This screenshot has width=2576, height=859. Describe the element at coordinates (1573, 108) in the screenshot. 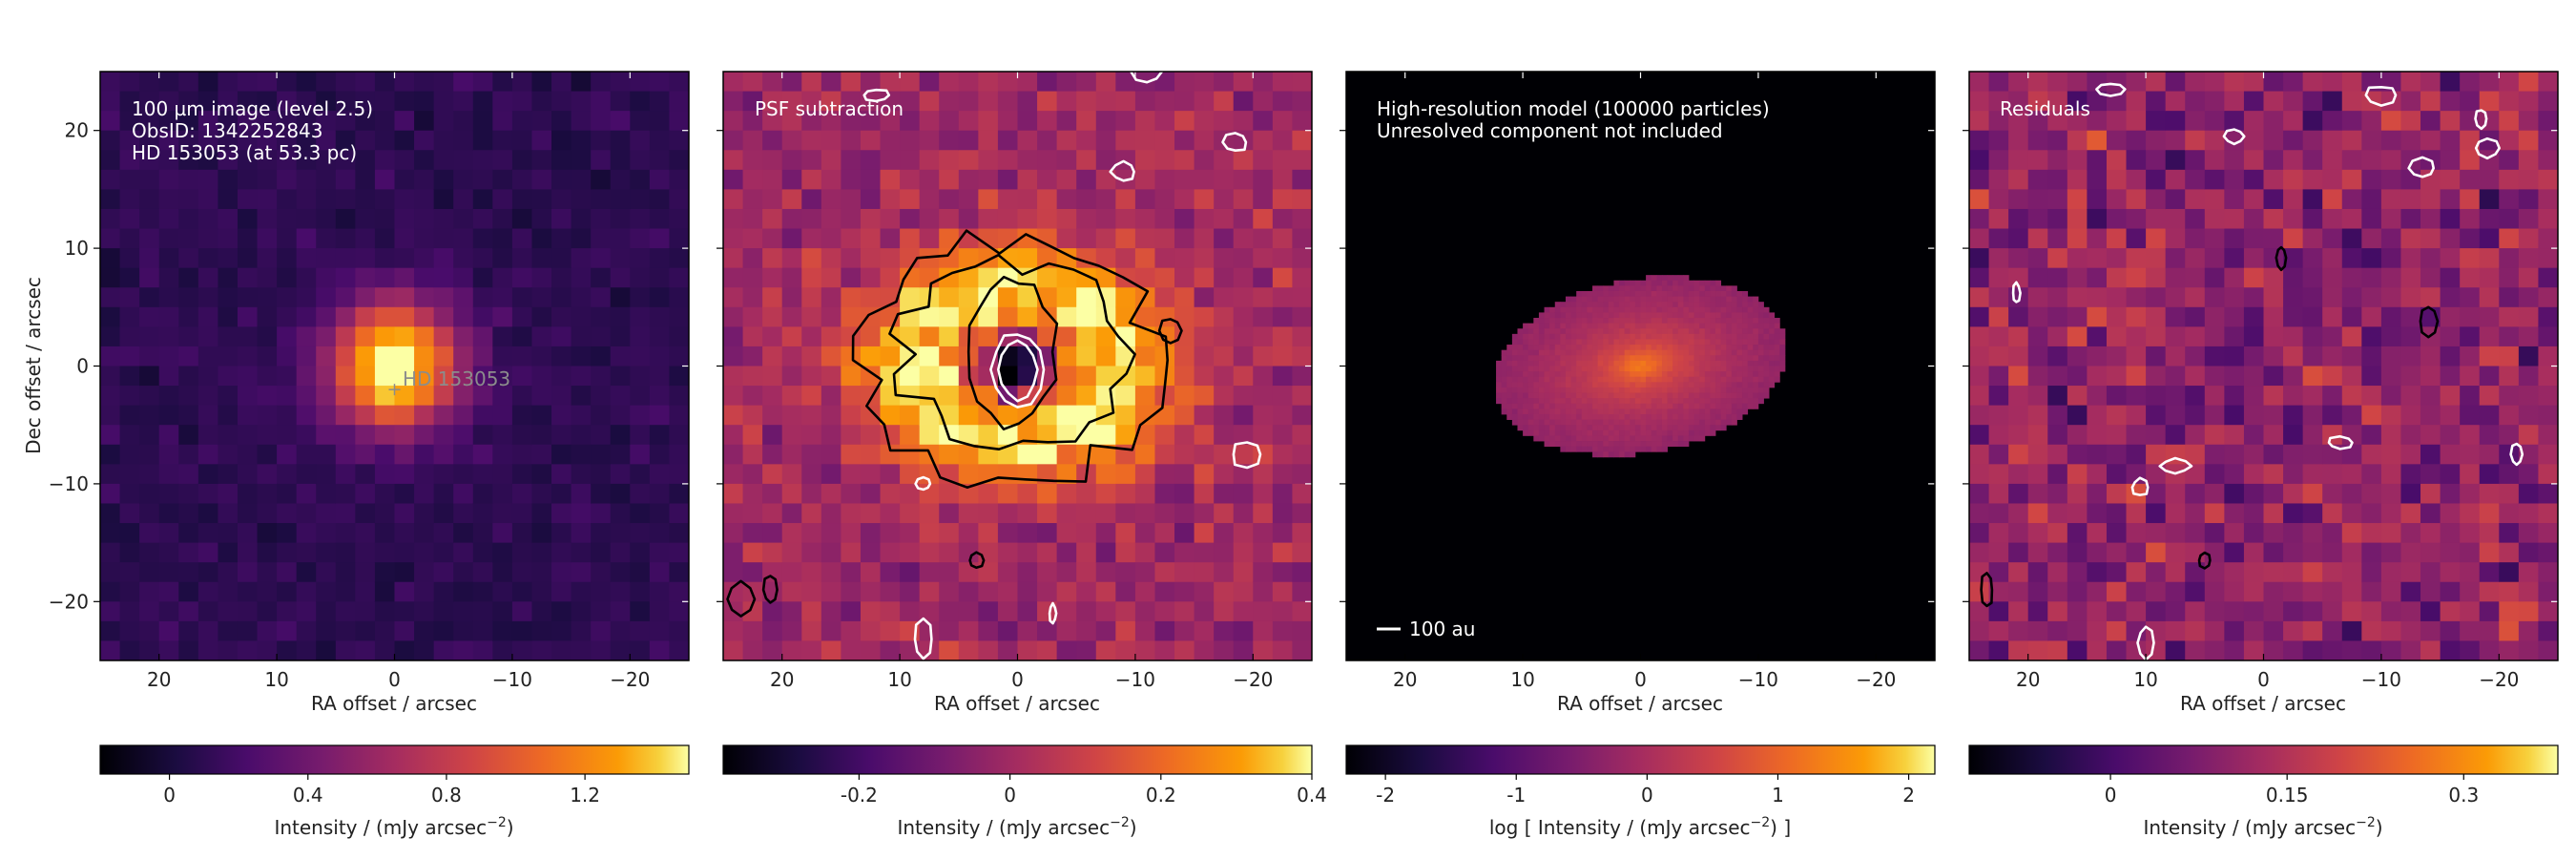

I see `annotation-line: High-resolution model (100000 particles)` at that location.